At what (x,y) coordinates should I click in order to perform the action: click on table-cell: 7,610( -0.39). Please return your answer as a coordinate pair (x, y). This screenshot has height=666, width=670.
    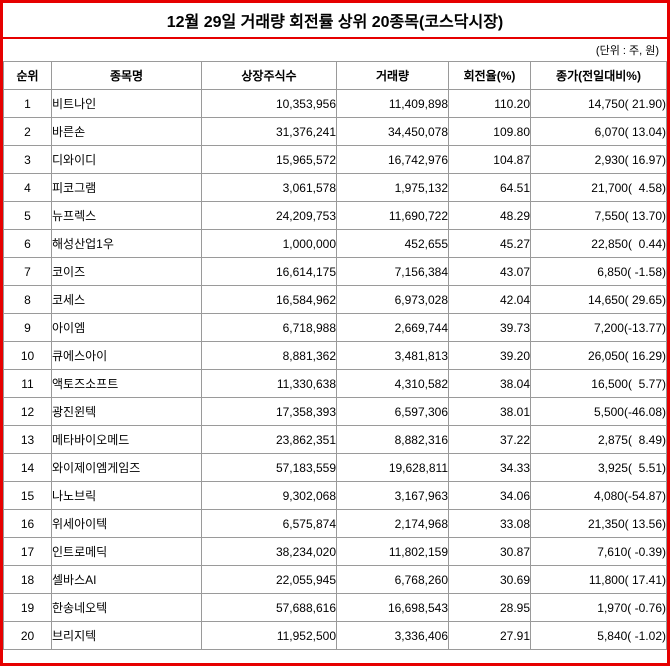
    Looking at the image, I should click on (598, 551).